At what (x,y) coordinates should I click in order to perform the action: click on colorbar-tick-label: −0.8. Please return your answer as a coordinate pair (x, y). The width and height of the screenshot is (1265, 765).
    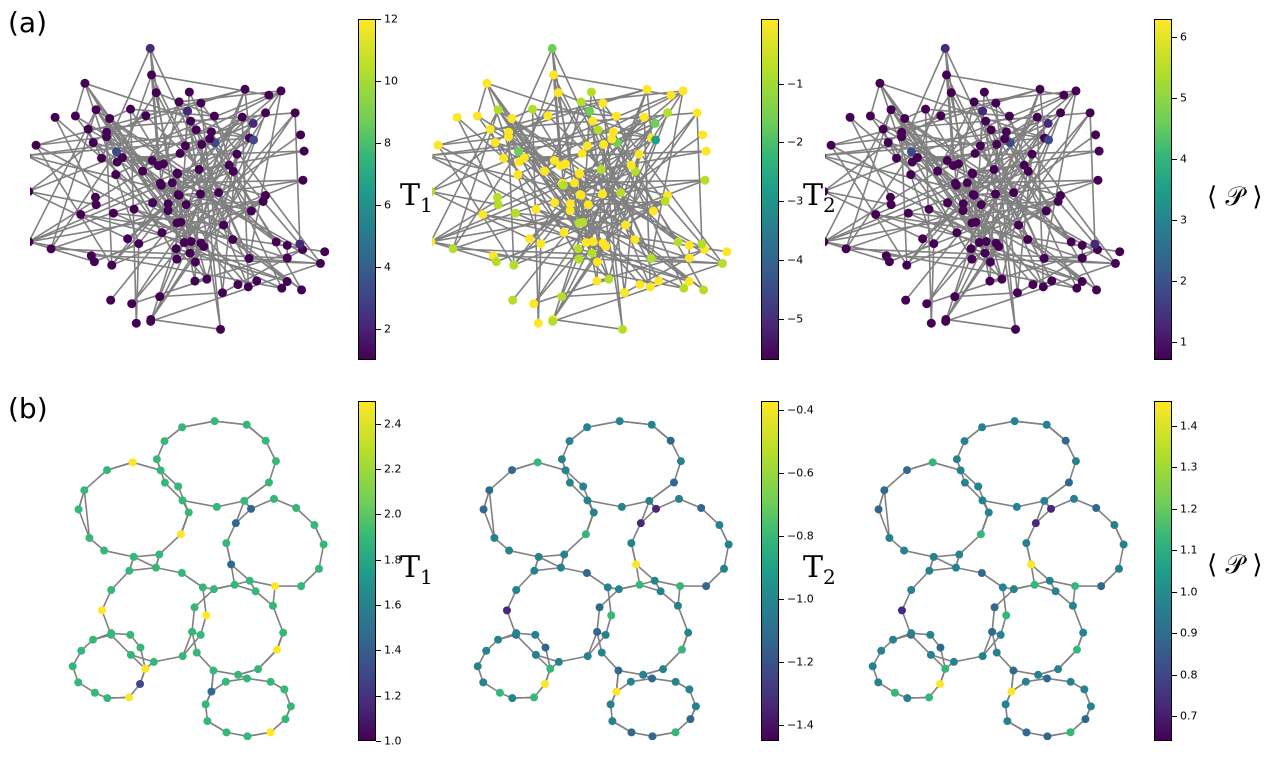
    Looking at the image, I should click on (800, 536).